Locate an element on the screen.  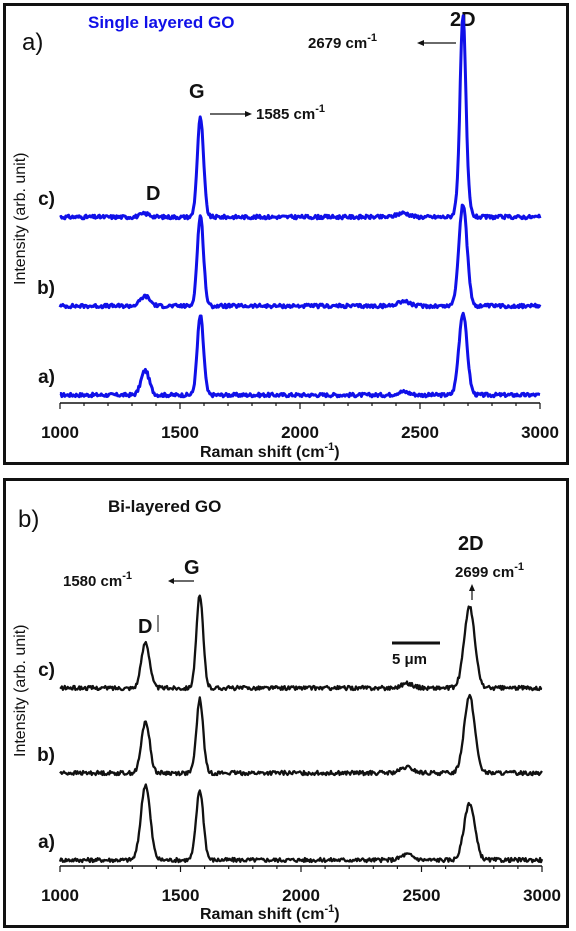
panel-b-ylabel: Intensity (arb. unit) is located at coordinates (20, 691).